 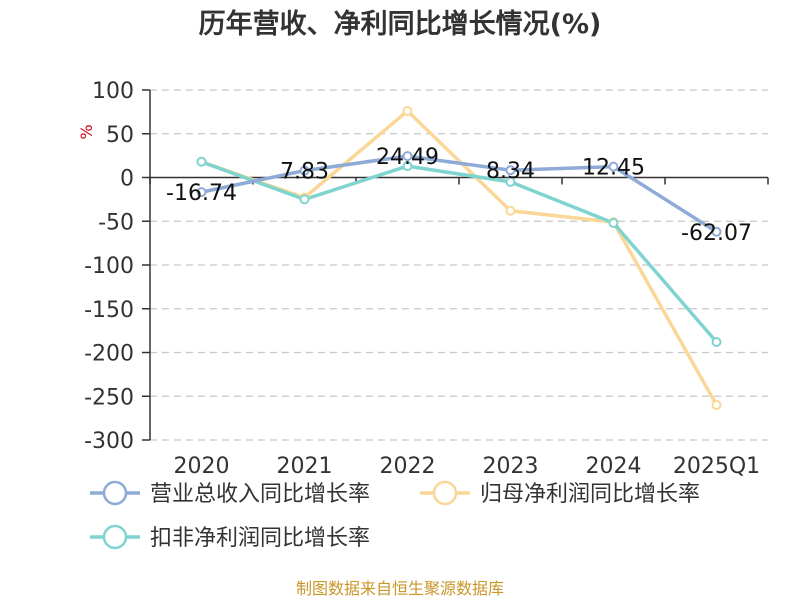 What do you see at coordinates (590, 494) in the screenshot?
I see `legend-label: 归母净利润同比增长率` at bounding box center [590, 494].